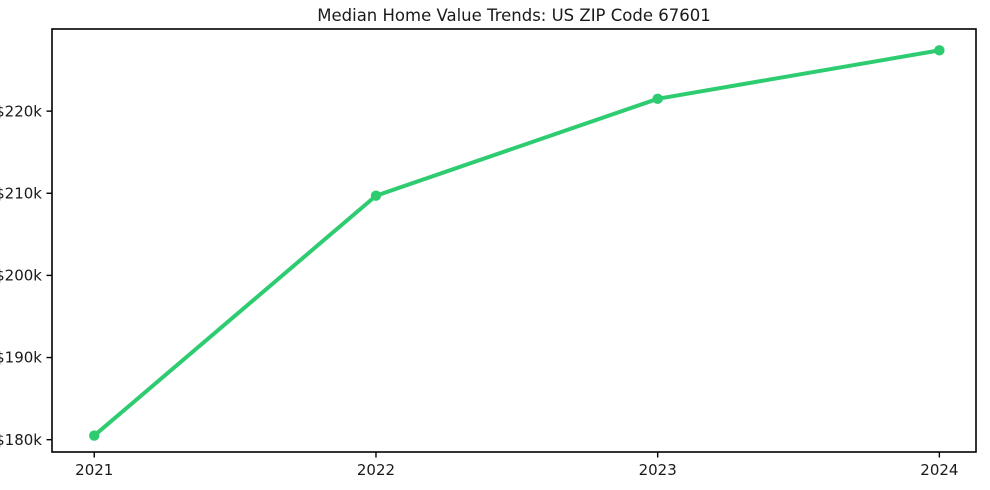 This screenshot has height=490, width=990. Describe the element at coordinates (21, 276) in the screenshot. I see `y-tick-label: $200k` at that location.